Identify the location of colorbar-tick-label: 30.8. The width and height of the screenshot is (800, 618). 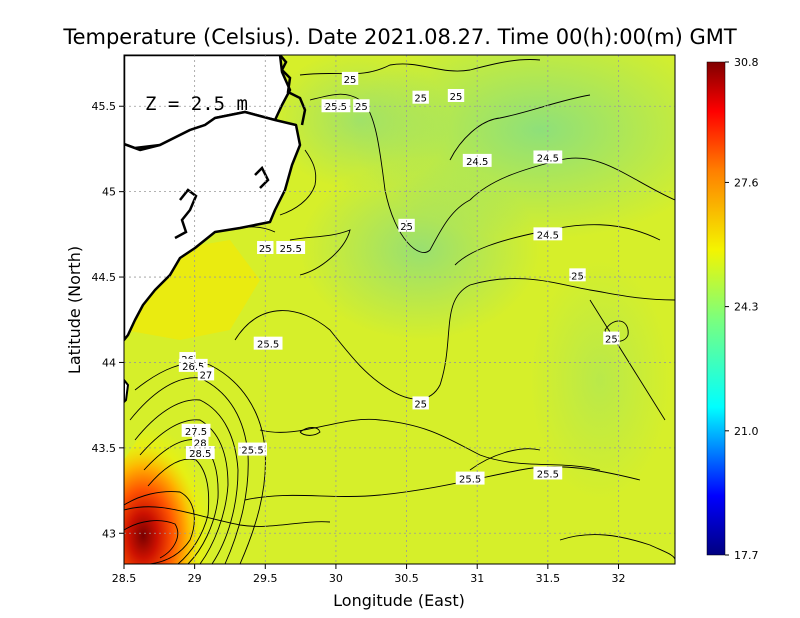
(746, 62).